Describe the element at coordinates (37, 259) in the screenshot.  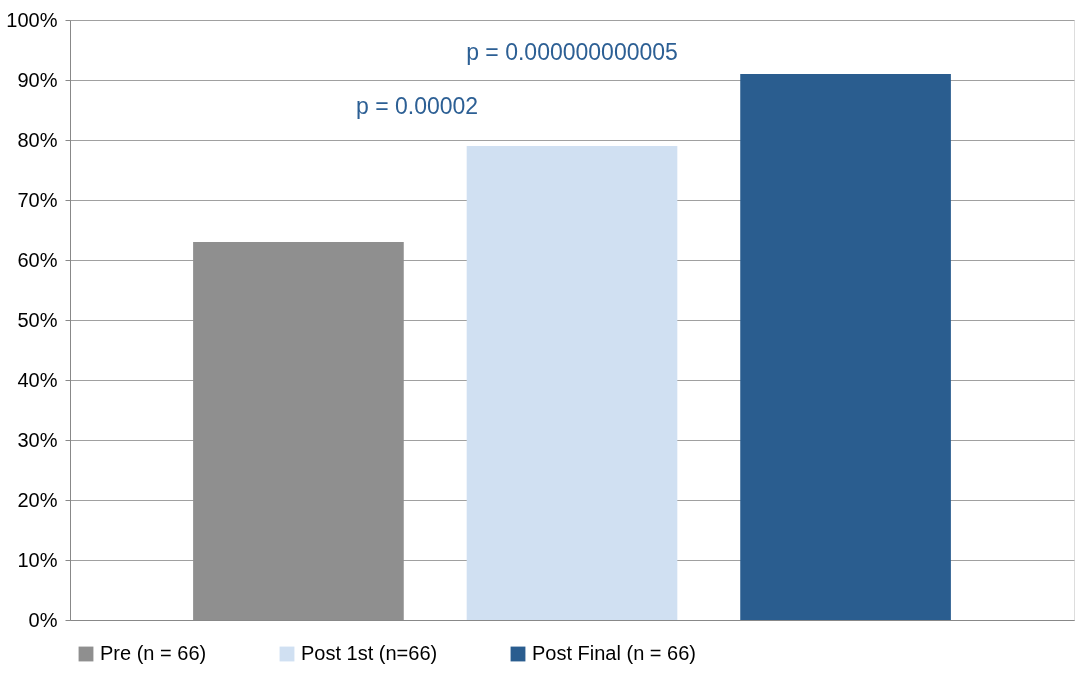
I see `y-tick-label: 60%` at that location.